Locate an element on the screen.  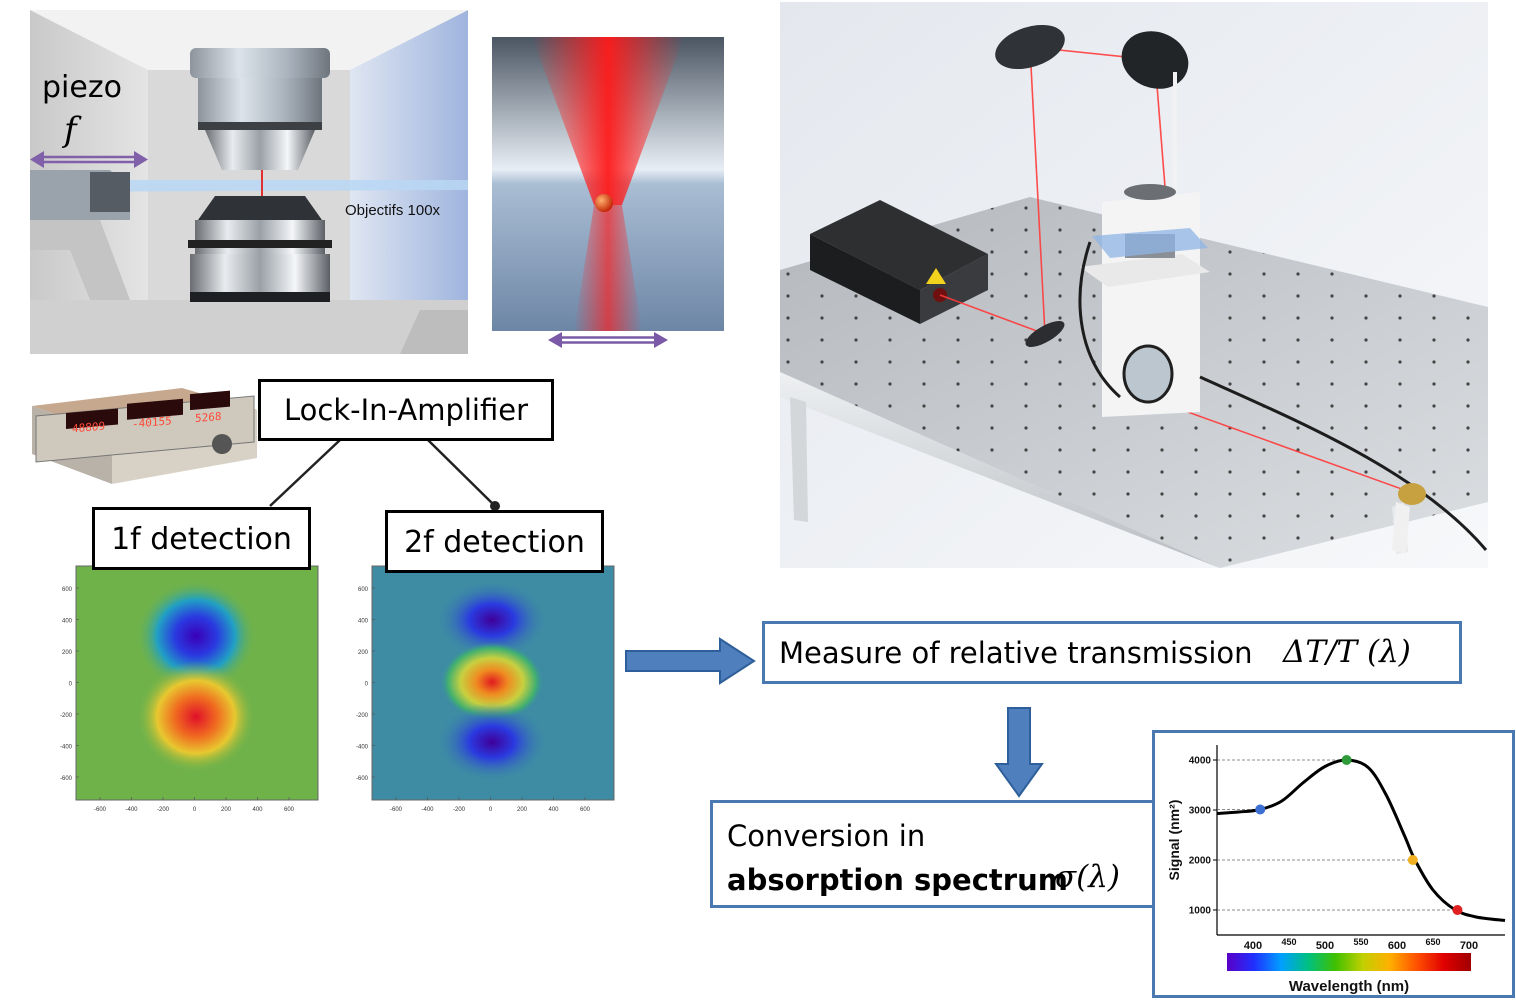
down-flow-arrow is located at coordinates (1019, 752).